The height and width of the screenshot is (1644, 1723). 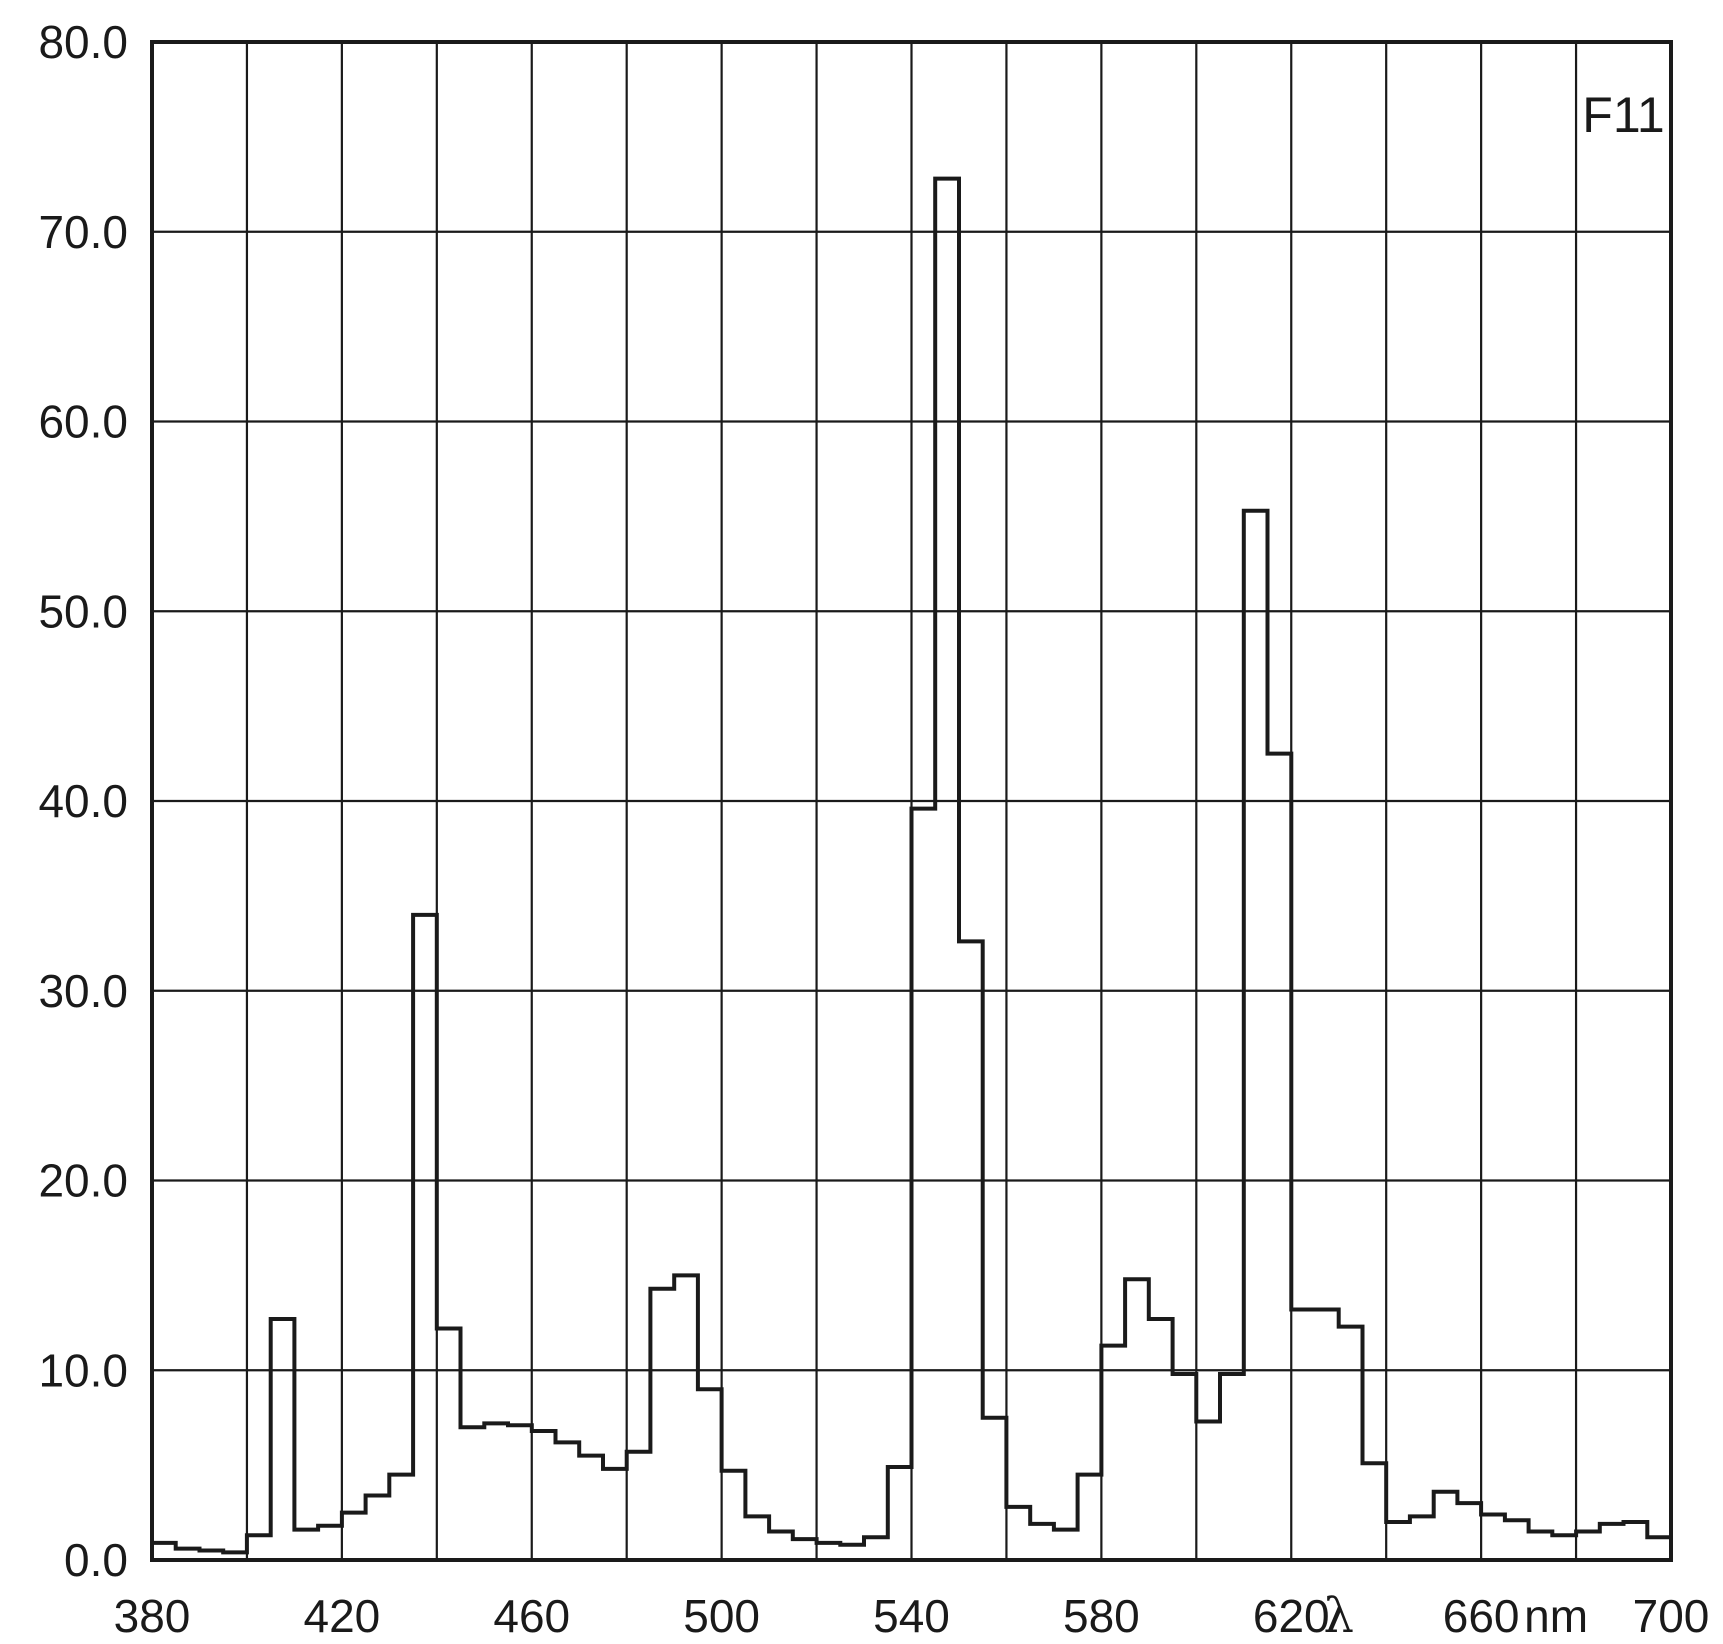 What do you see at coordinates (83, 422) in the screenshot?
I see `y-tick-label: 60.0` at bounding box center [83, 422].